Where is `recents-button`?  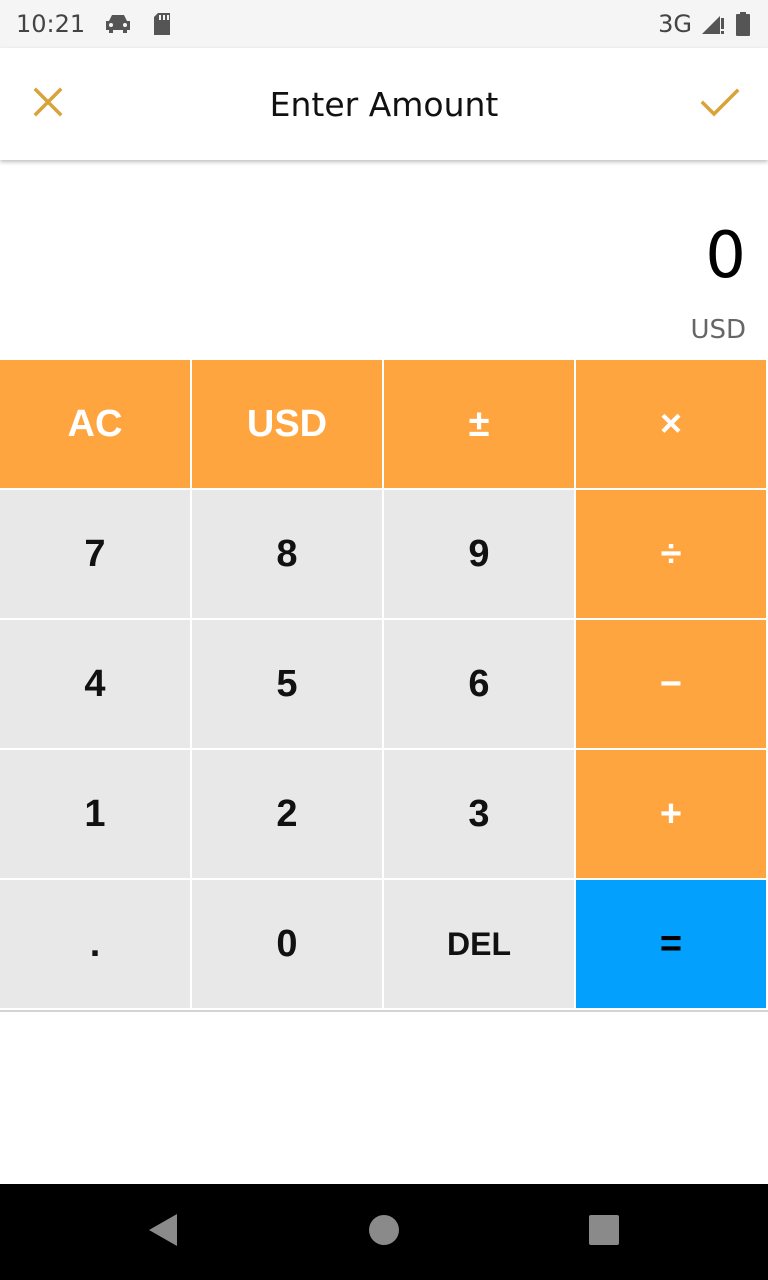
recents-button is located at coordinates (604, 1232).